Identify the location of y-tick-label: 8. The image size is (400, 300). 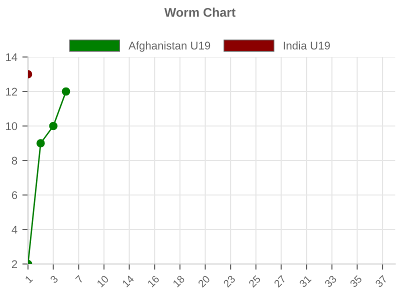
(15, 160).